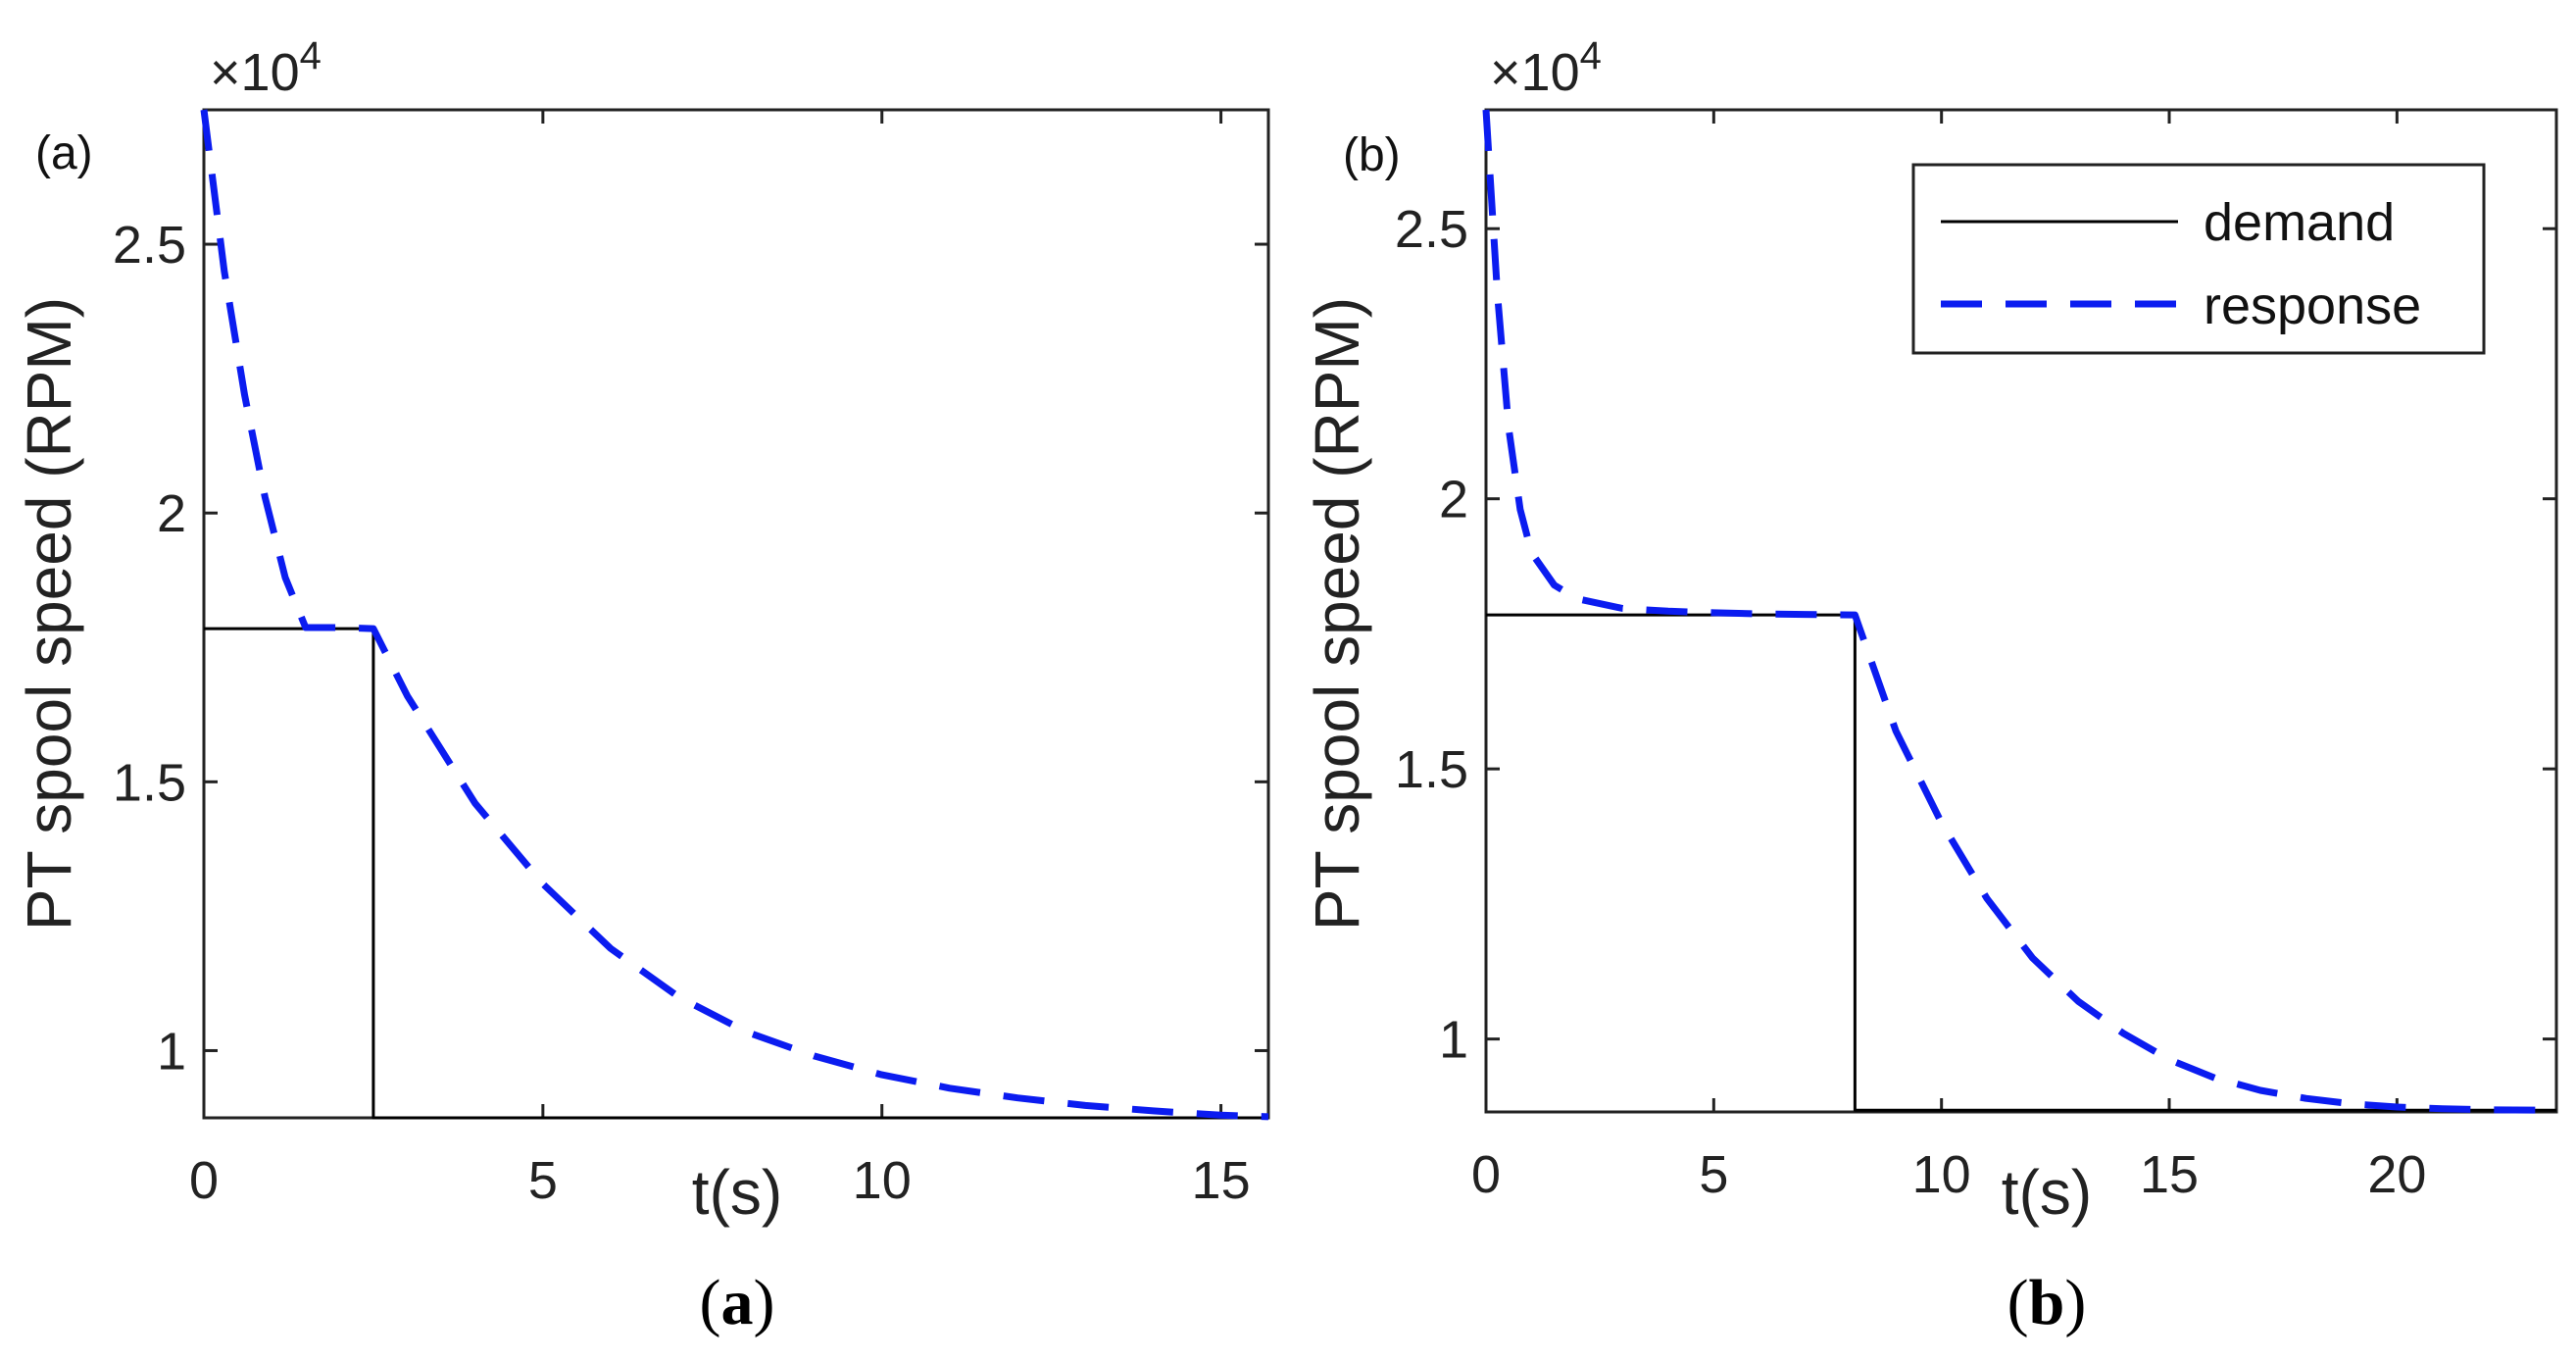 This screenshot has height=1361, width=2576. Describe the element at coordinates (737, 1303) in the screenshot. I see `caption-a: (a)` at that location.